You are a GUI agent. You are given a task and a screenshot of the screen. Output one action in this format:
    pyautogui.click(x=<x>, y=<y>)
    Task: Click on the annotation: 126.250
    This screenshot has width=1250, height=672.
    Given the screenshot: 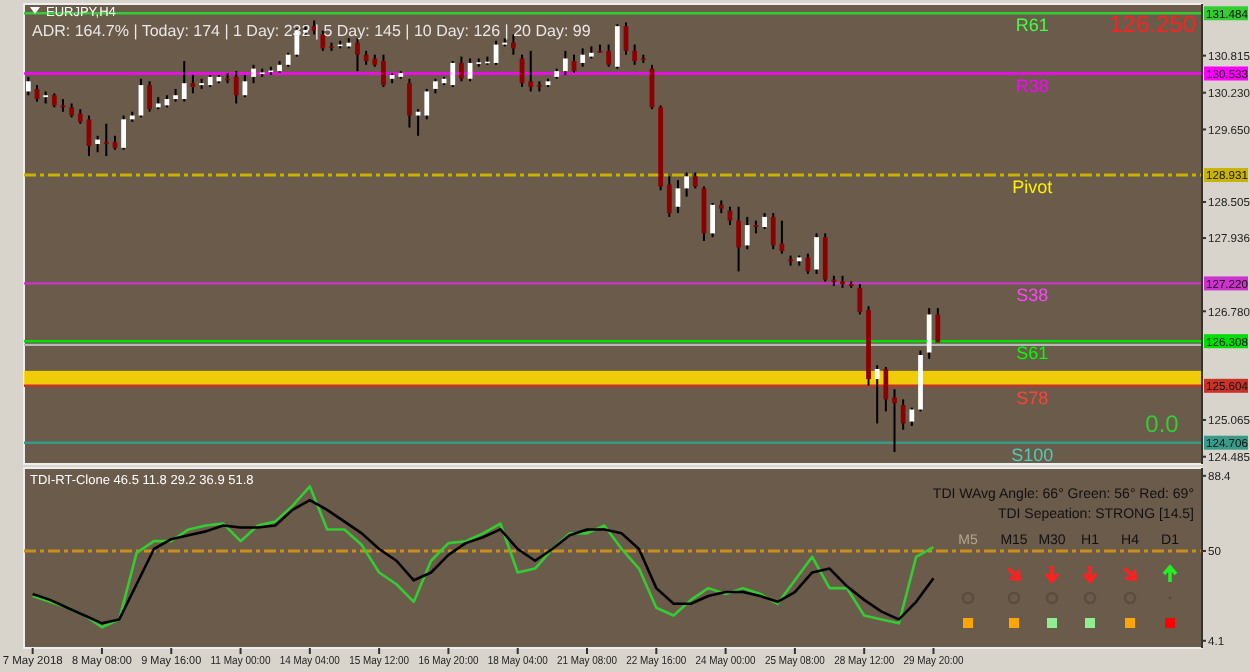 What is the action you would take?
    pyautogui.click(x=1153, y=24)
    